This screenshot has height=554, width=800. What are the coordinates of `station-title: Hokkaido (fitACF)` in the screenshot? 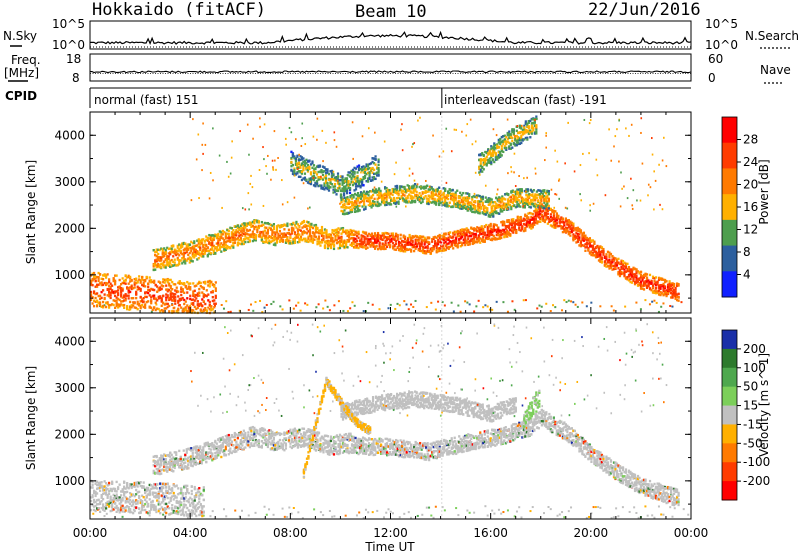 It's located at (179, 10).